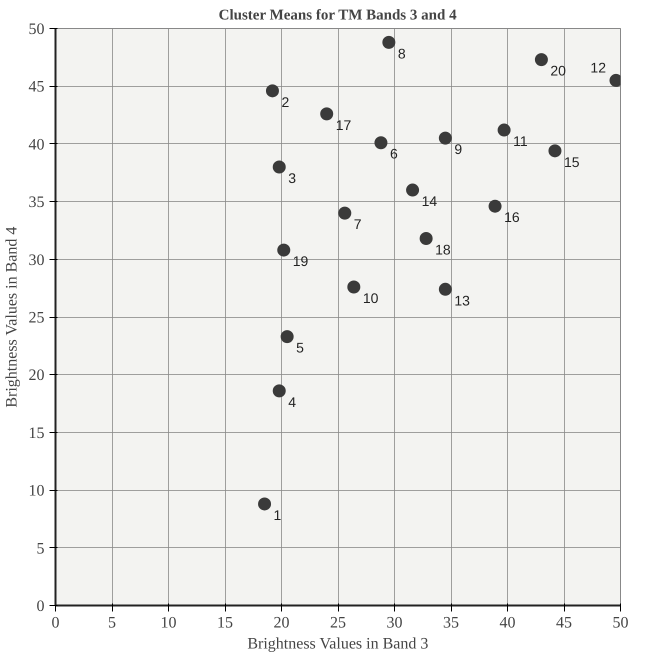 The width and height of the screenshot is (667, 662). I want to click on x-tick-label: 45, so click(564, 623).